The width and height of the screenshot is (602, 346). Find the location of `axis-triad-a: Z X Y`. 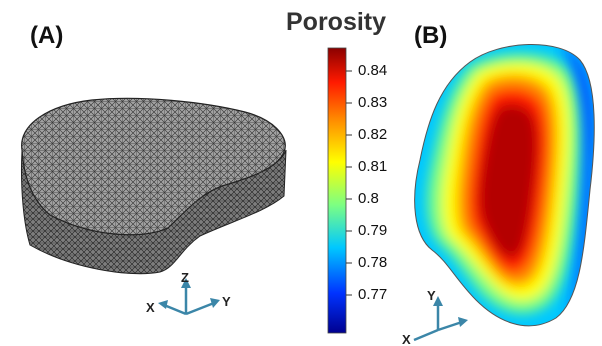

axis-triad-a: Z X Y is located at coordinates (188, 293).